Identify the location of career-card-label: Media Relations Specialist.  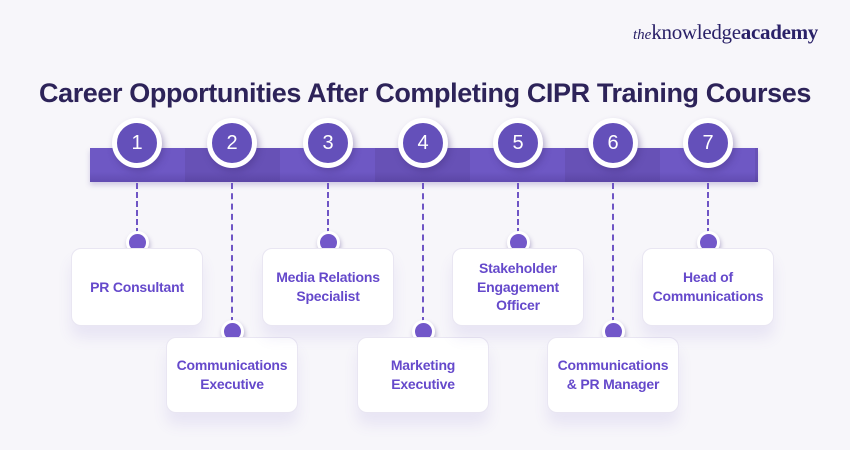
(328, 286).